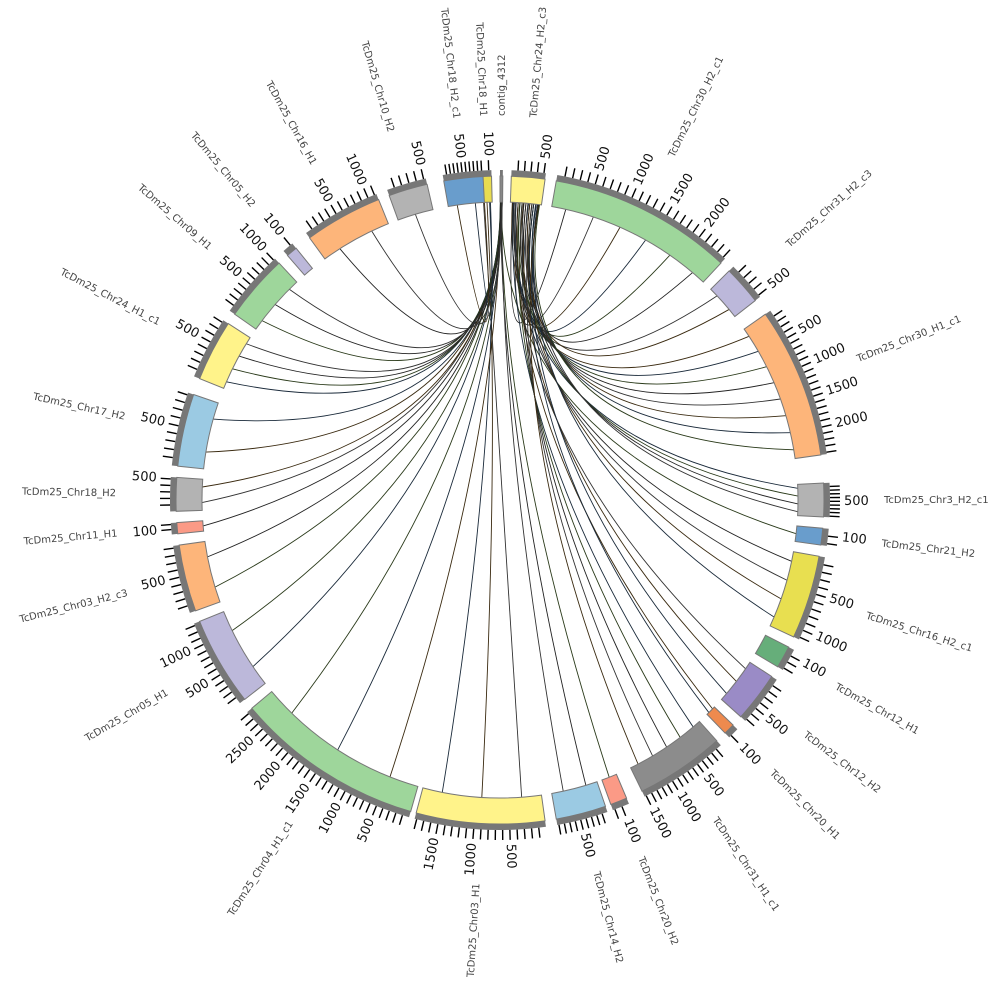  Describe the element at coordinates (804, 804) in the screenshot. I see `sector-name: TcDm25_Chr20_H1` at that location.